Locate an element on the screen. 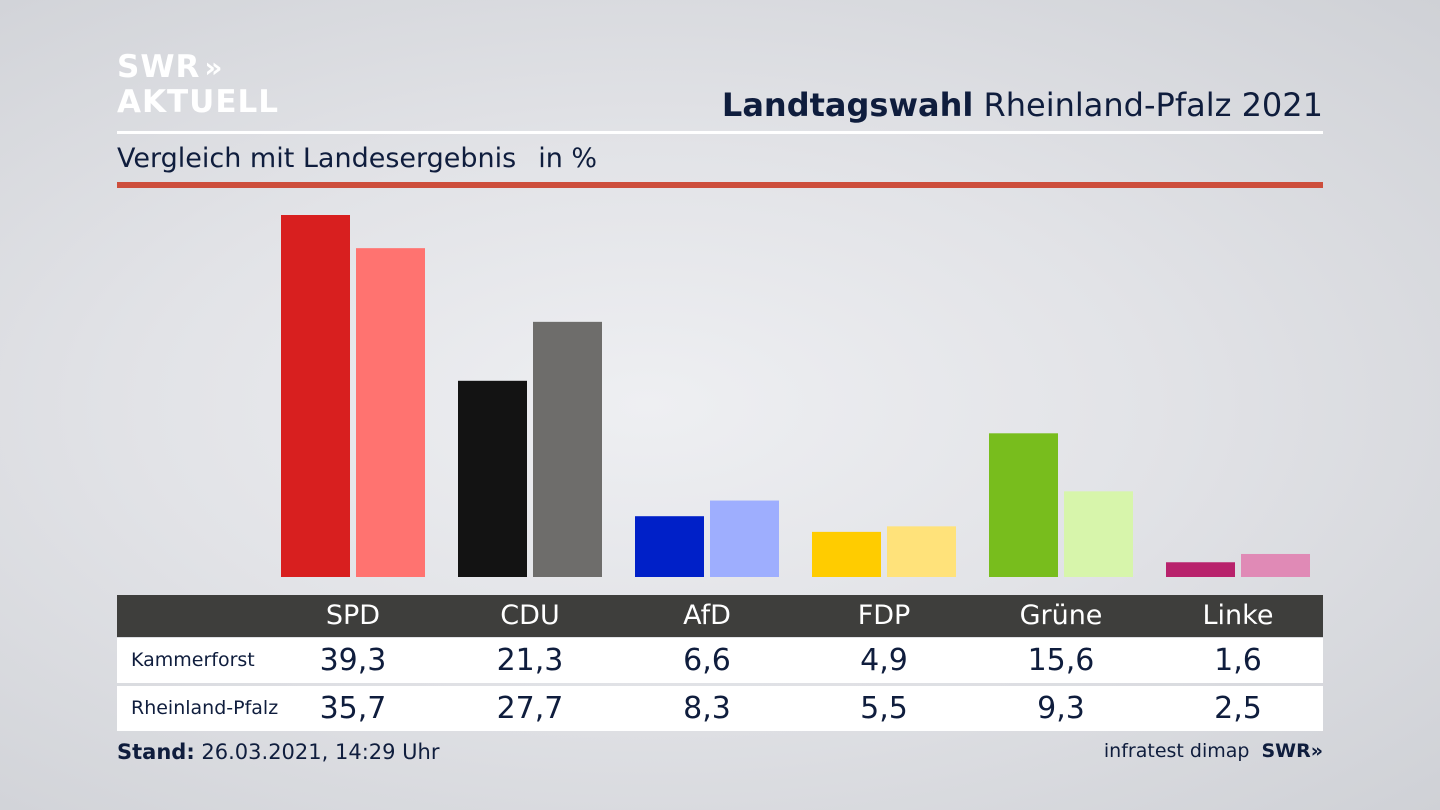 Image resolution: width=1440 pixels, height=810 pixels. bar-fdp-rheinland-pfalz is located at coordinates (921, 551).